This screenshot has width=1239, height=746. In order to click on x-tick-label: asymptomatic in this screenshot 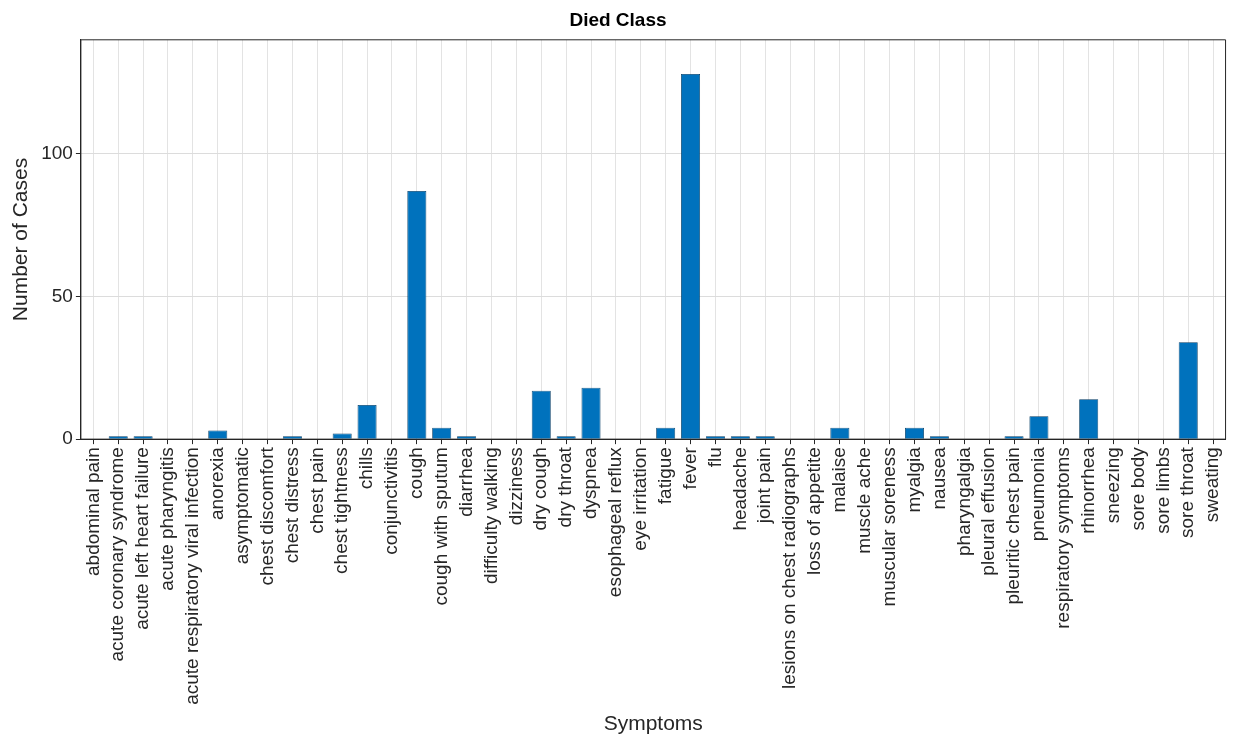, I will do `click(241, 506)`.